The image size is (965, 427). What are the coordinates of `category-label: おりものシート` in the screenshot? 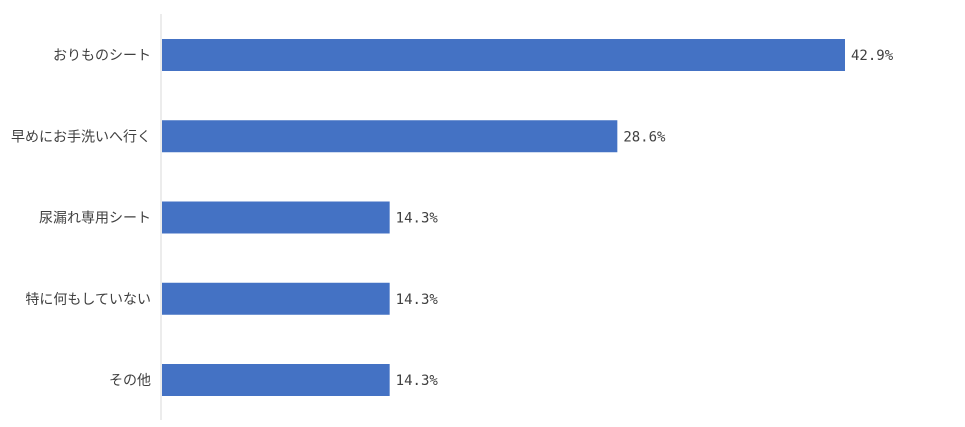 It's located at (102, 56).